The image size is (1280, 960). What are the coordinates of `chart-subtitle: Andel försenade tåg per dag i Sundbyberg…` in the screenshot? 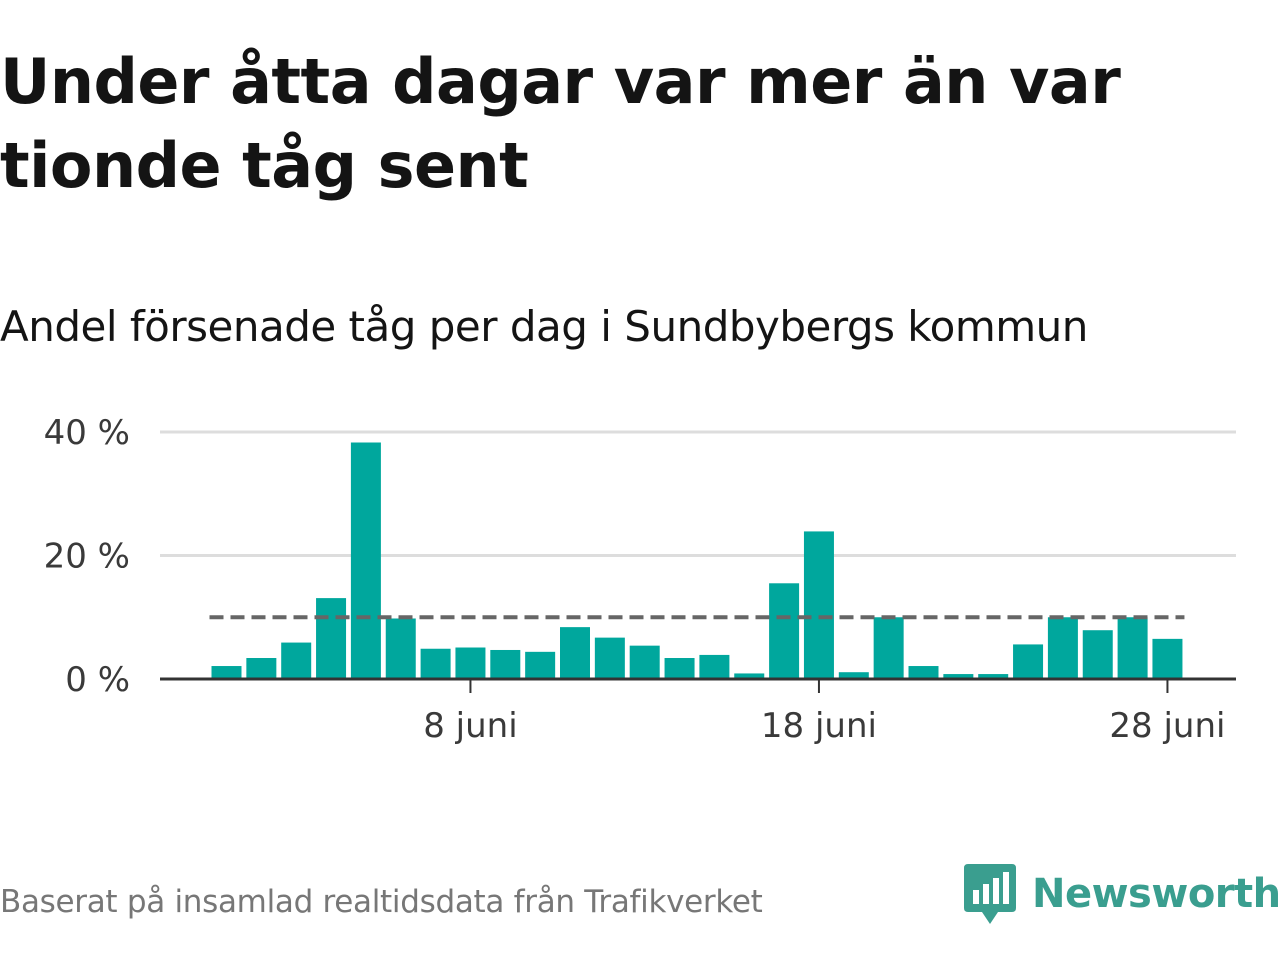 It's located at (544, 326).